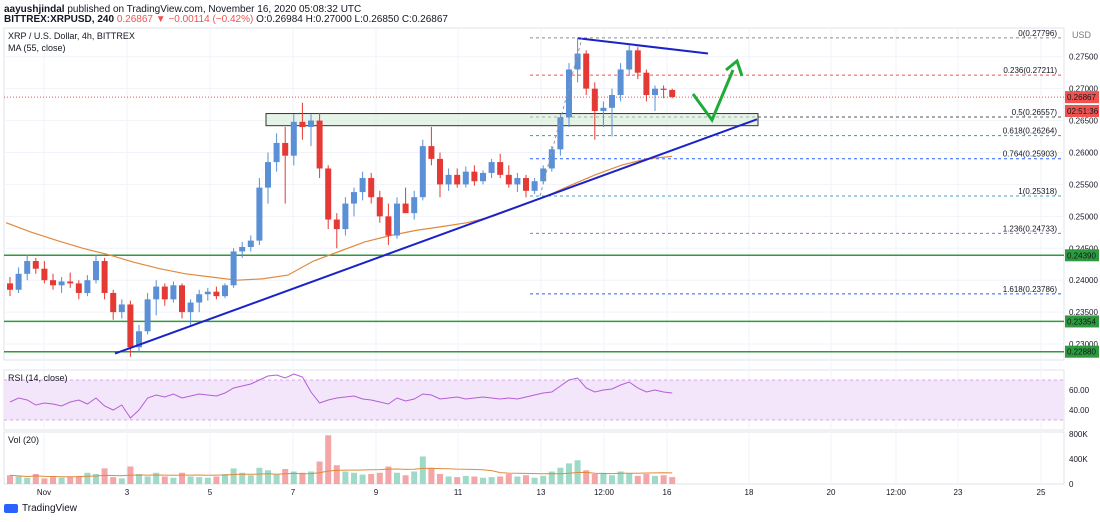  What do you see at coordinates (40, 508) in the screenshot?
I see `footer-brand: TradingView` at bounding box center [40, 508].